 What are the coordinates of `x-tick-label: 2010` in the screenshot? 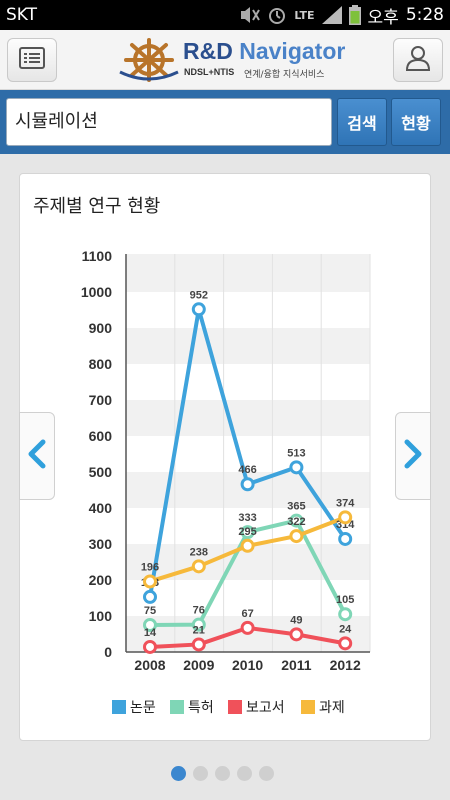 It's located at (247, 665).